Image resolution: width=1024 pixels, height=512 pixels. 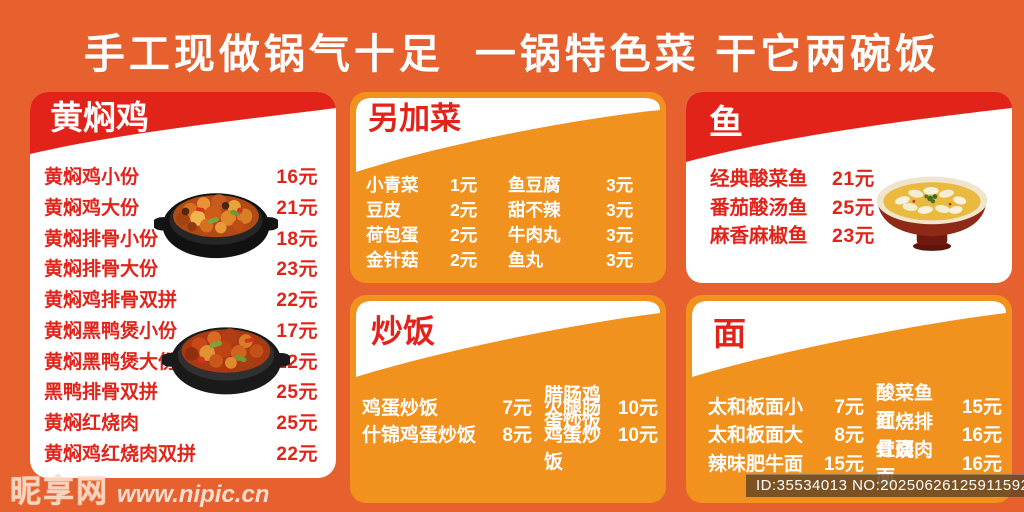 What do you see at coordinates (92, 424) in the screenshot?
I see `menu-item-name: 黄焖红烧肉` at bounding box center [92, 424].